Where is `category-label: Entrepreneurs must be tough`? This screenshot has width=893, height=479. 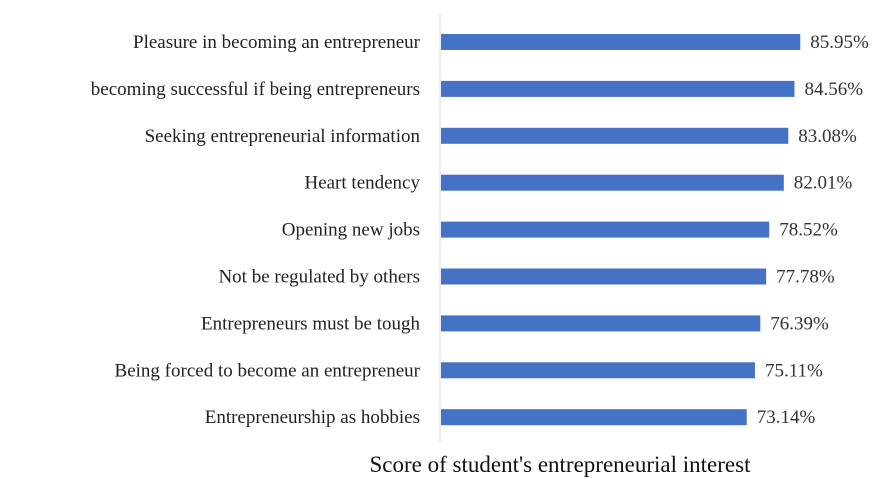 category-label: Entrepreneurs must be tough is located at coordinates (310, 323).